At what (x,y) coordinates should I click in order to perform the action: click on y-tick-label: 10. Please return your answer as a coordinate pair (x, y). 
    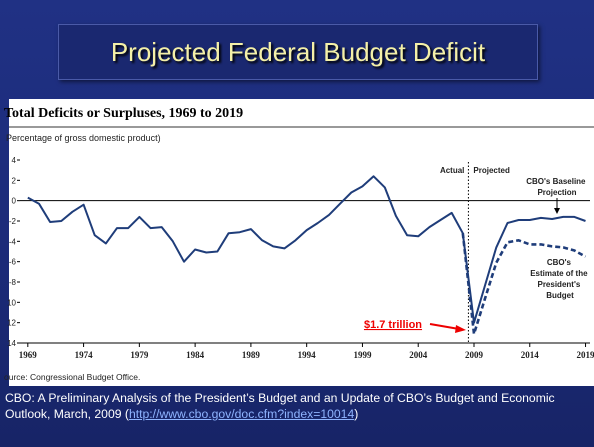
    Looking at the image, I should click on (11, 302).